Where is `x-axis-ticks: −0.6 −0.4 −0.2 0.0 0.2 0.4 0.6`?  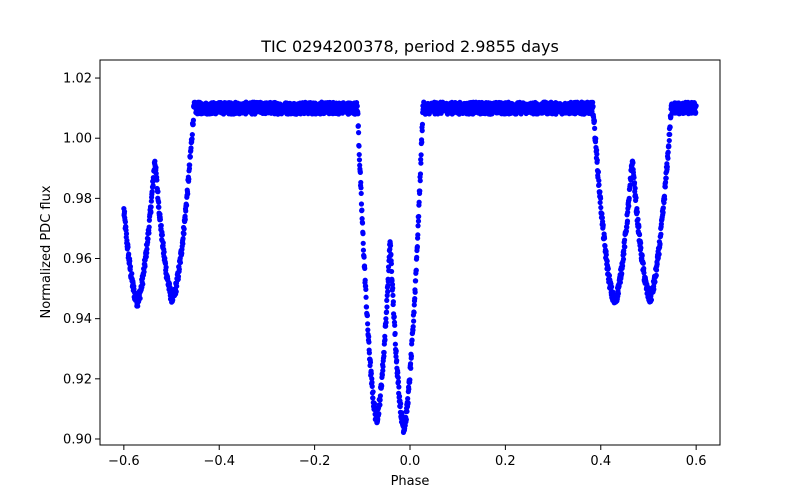 x-axis-ticks: −0.6 −0.4 −0.2 0.0 0.2 0.4 0.6 is located at coordinates (407, 457).